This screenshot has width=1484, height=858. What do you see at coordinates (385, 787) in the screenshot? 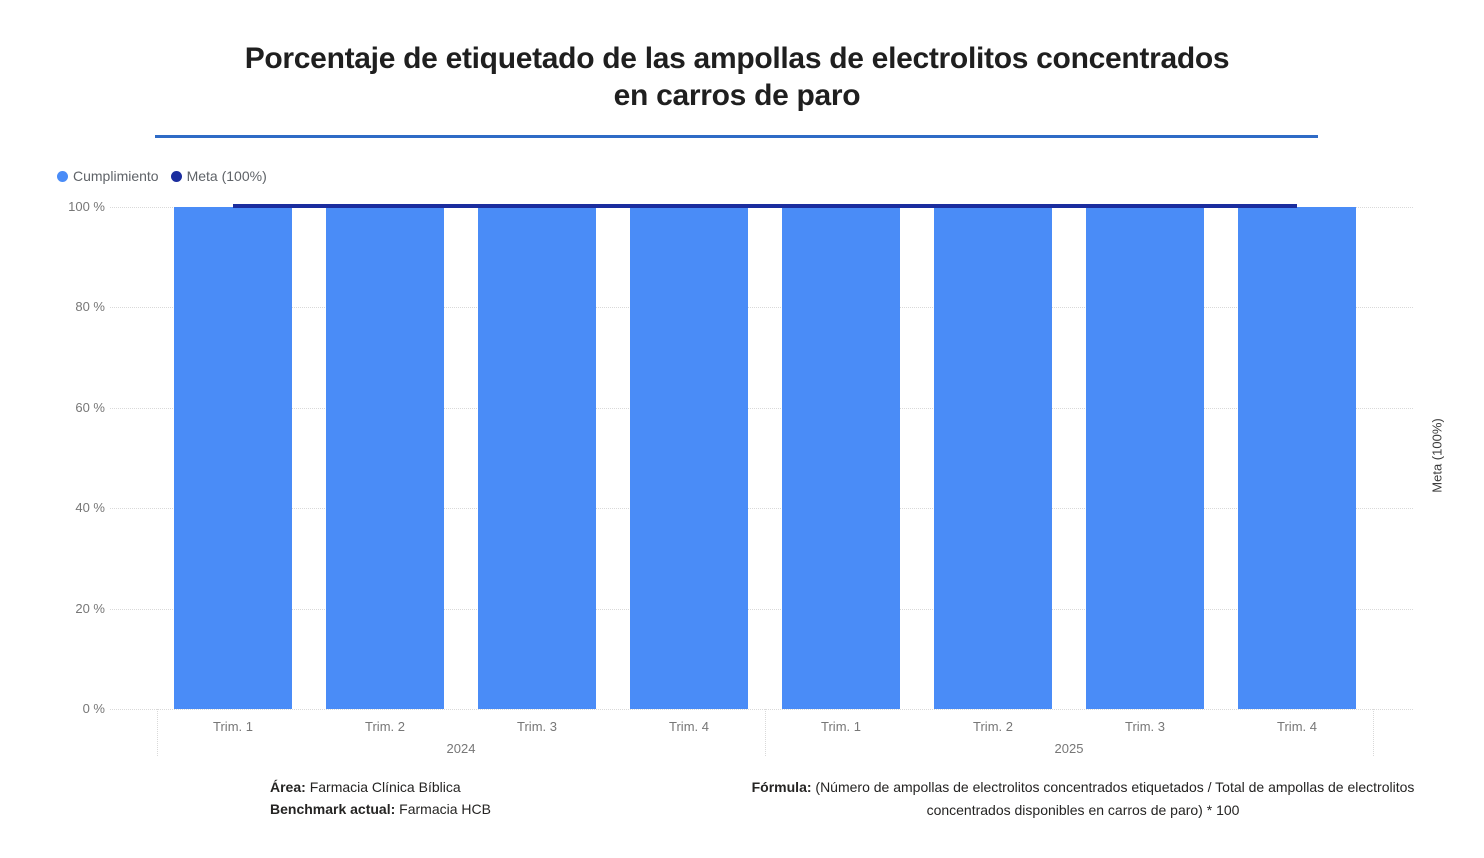
I see `area-value: Farmacia Clínica Bíblica` at bounding box center [385, 787].